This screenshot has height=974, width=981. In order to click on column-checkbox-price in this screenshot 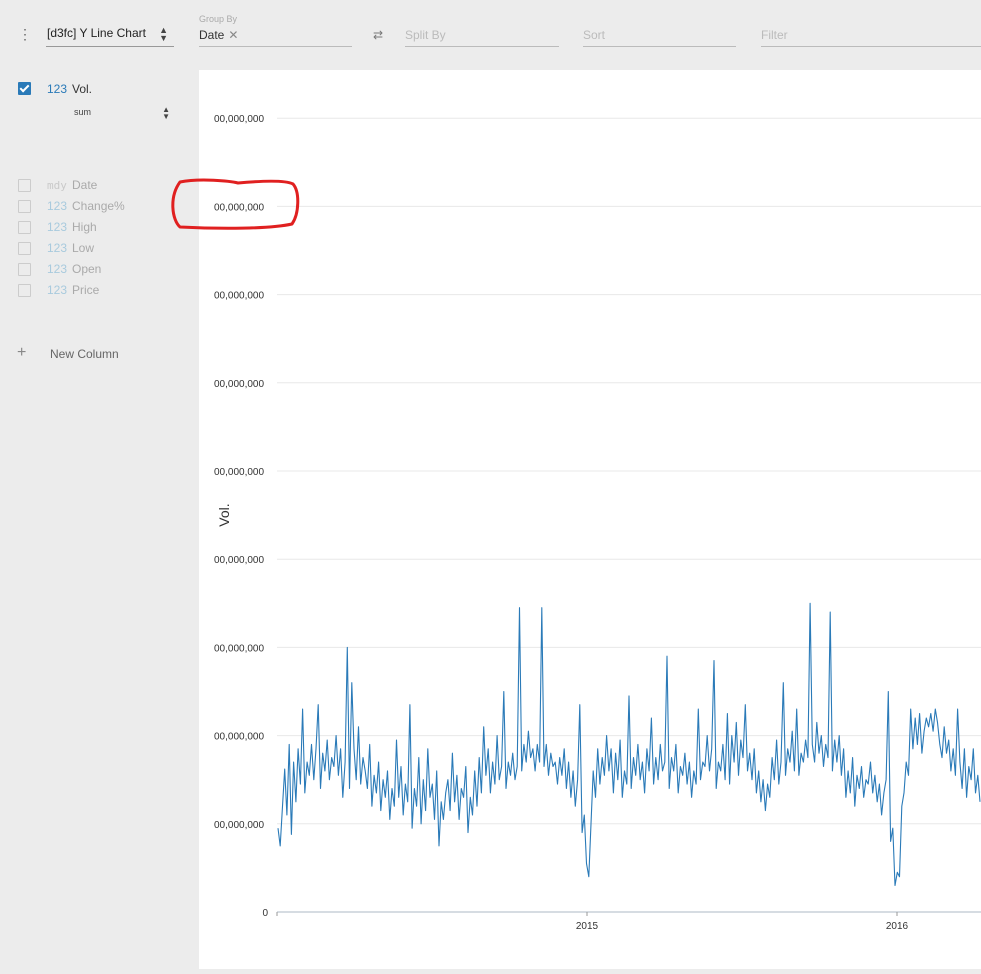, I will do `click(24, 290)`.